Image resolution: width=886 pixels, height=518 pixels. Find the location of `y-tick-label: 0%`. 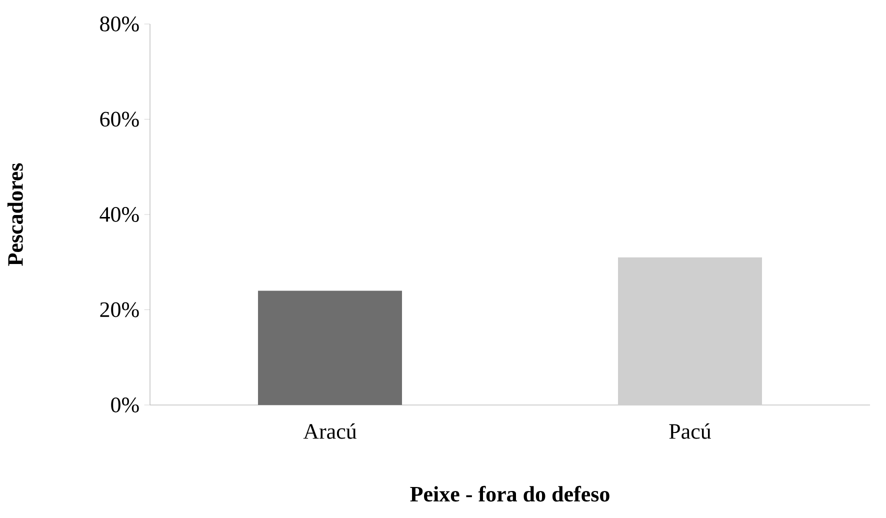

y-tick-label: 0% is located at coordinates (125, 405).